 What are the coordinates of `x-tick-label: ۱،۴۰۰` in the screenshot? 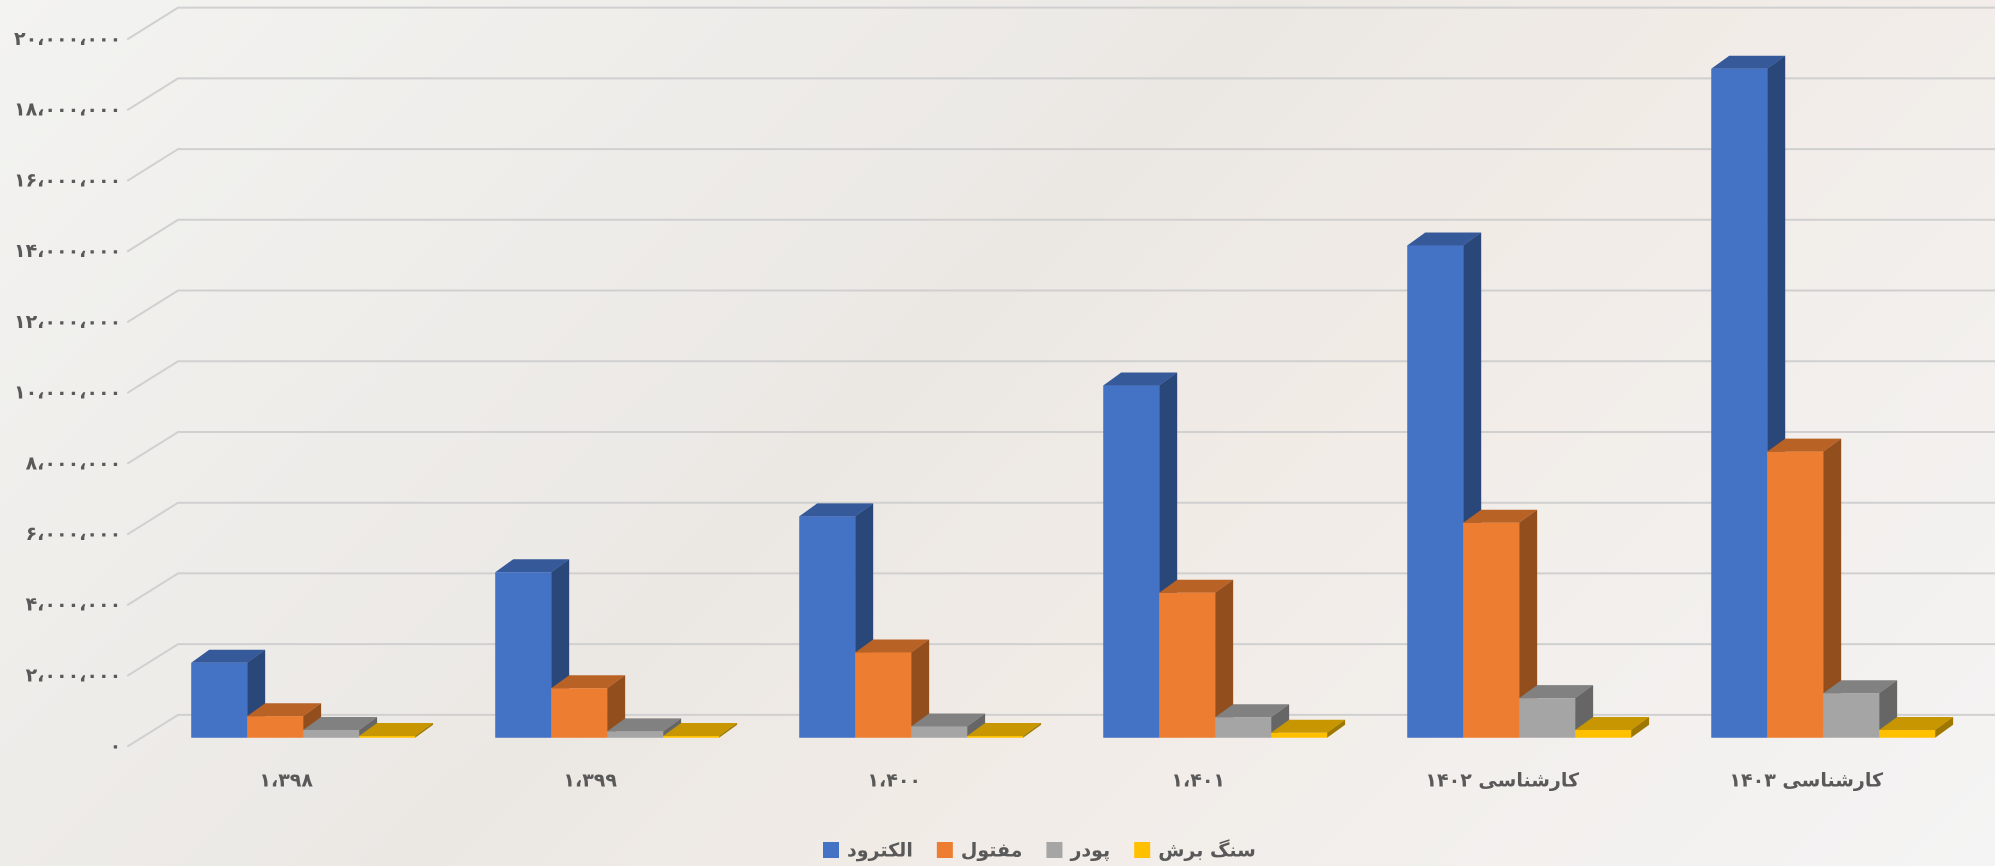 It's located at (894, 781).